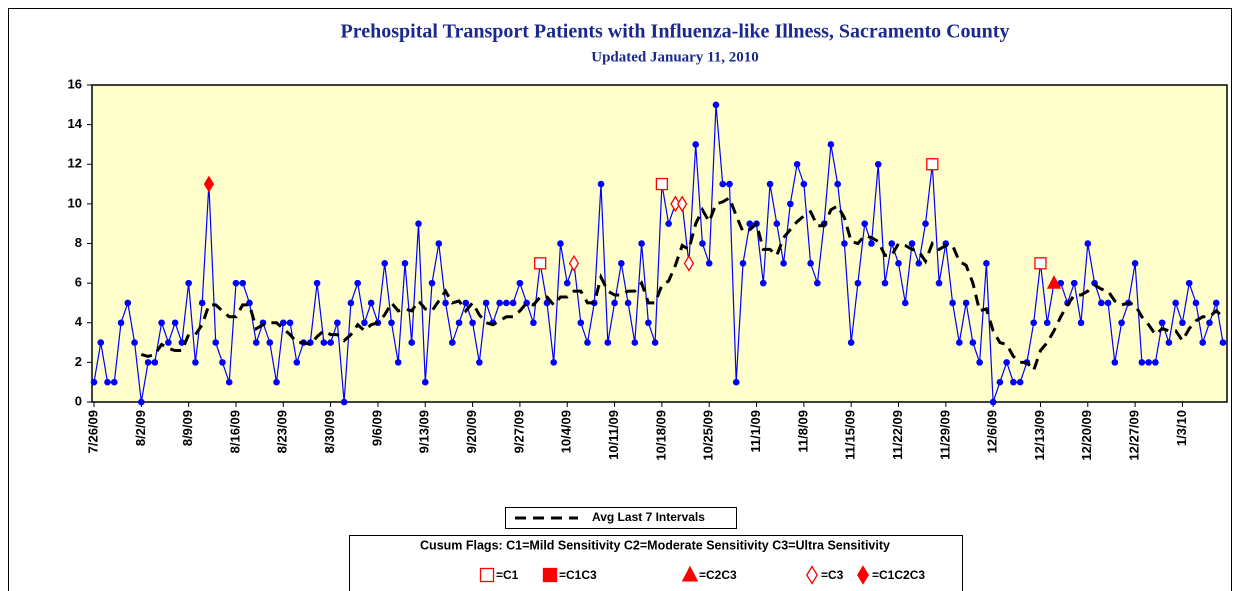 This screenshot has width=1238, height=591. Describe the element at coordinates (78, 282) in the screenshot. I see `y-tick-label: 6` at that location.